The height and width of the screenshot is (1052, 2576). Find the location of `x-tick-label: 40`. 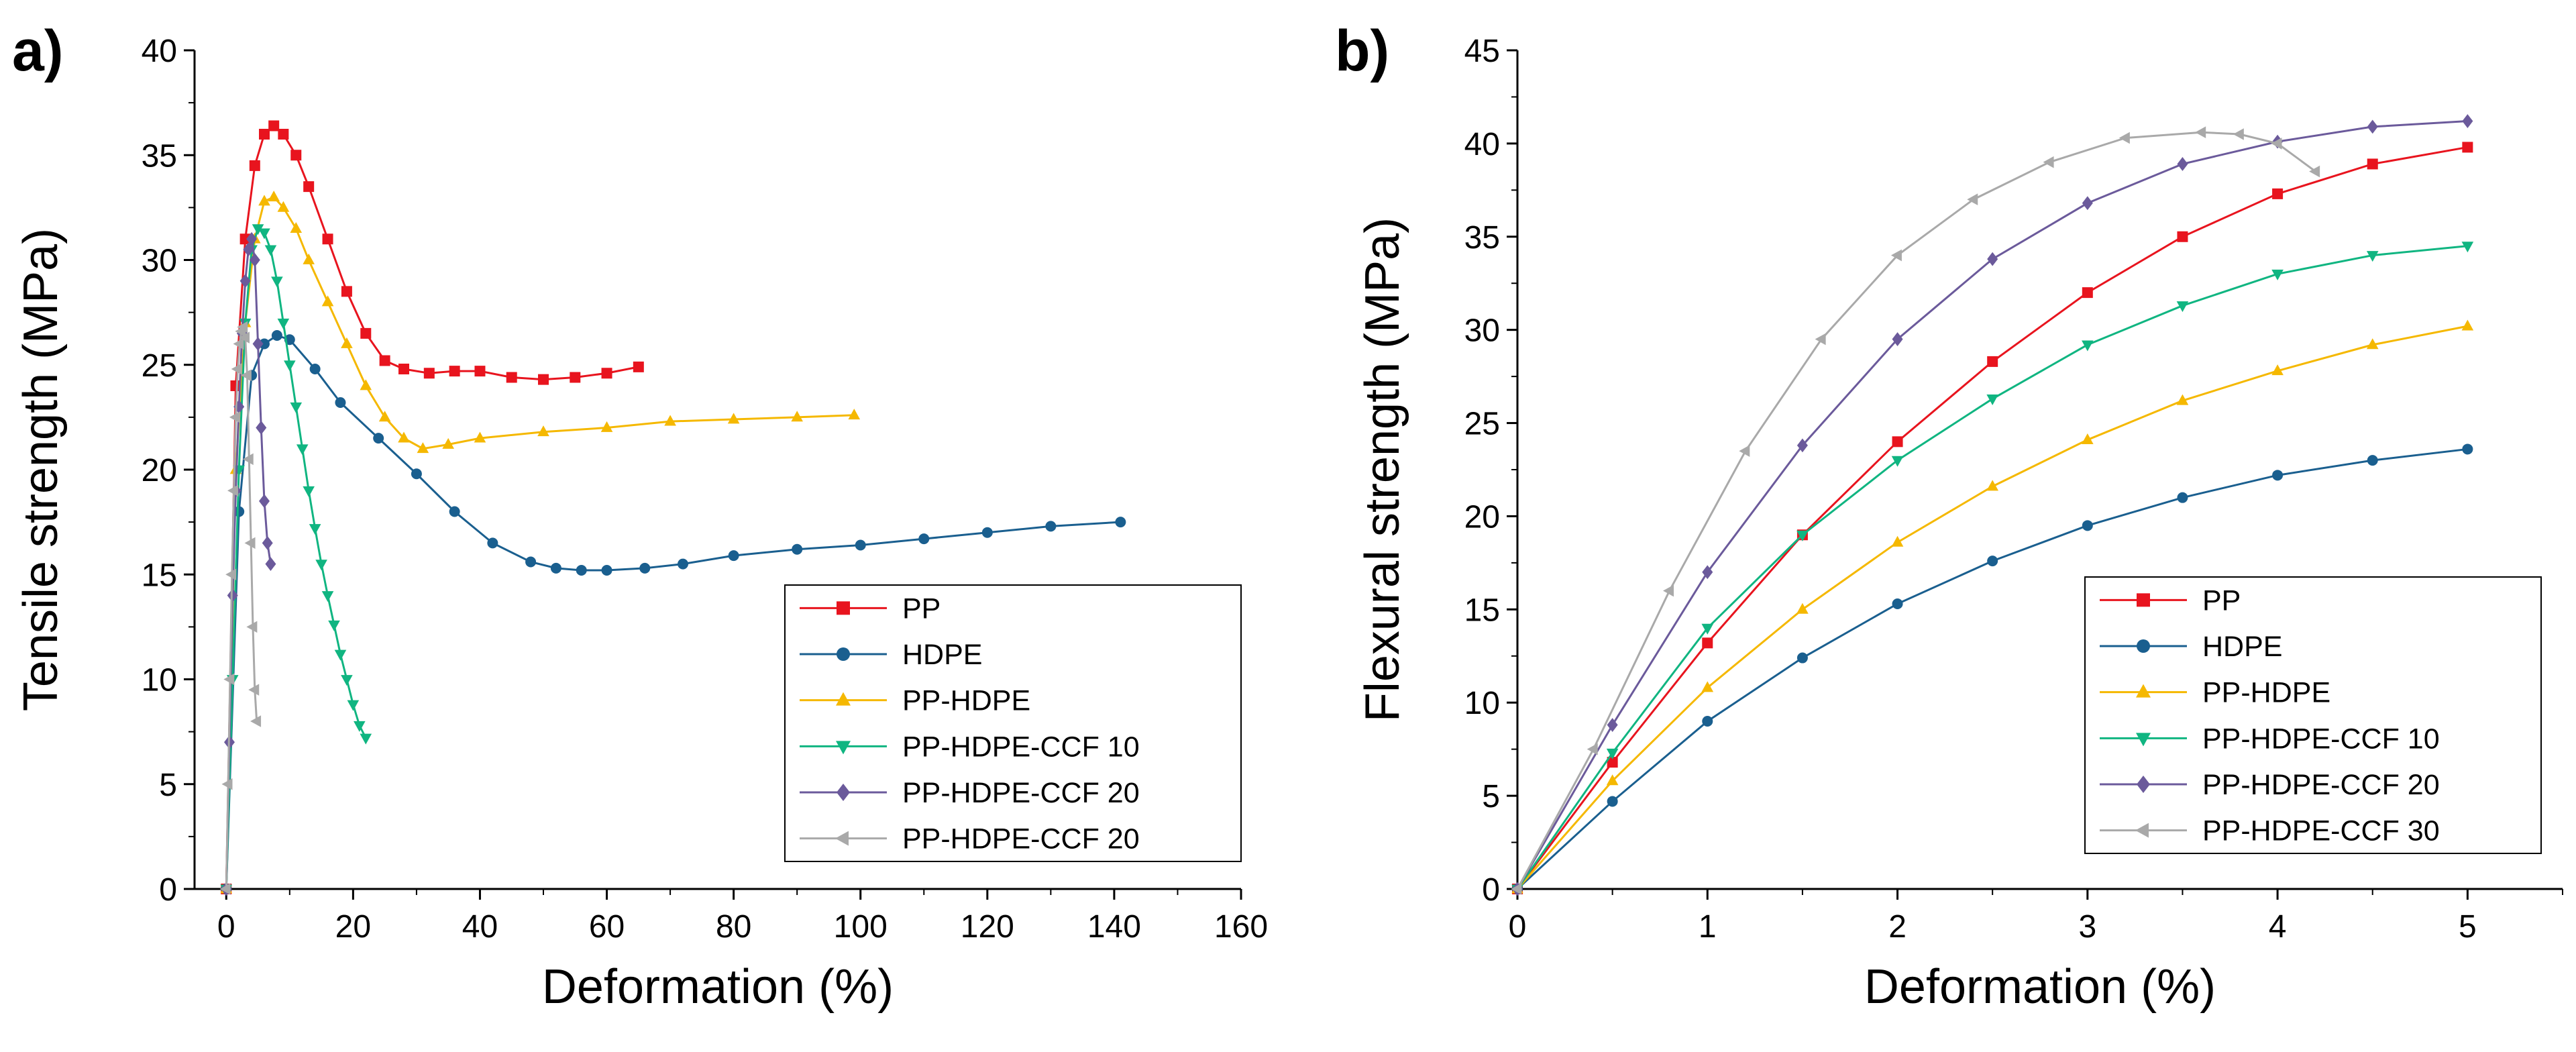

x-tick-label: 40 is located at coordinates (480, 927).